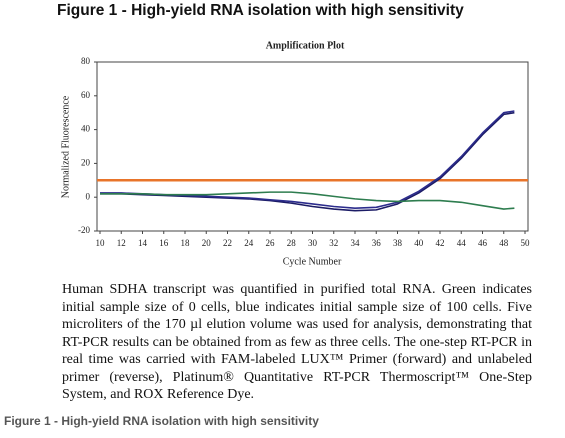  What do you see at coordinates (84, 230) in the screenshot?
I see `y-tick-label: -20` at bounding box center [84, 230].